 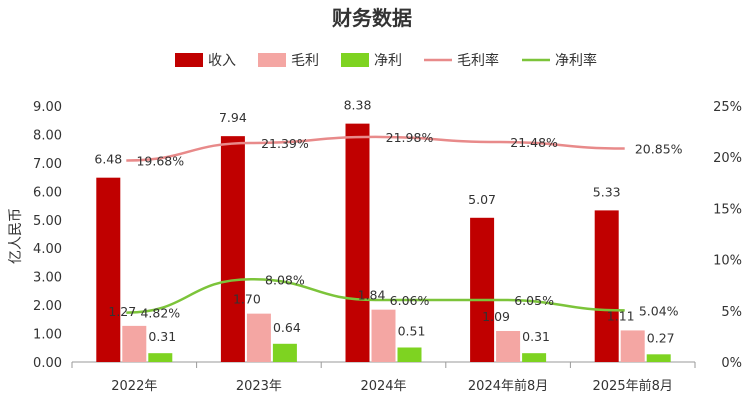 What do you see at coordinates (372, 18) in the screenshot?
I see `chart-title: 财务数据` at bounding box center [372, 18].